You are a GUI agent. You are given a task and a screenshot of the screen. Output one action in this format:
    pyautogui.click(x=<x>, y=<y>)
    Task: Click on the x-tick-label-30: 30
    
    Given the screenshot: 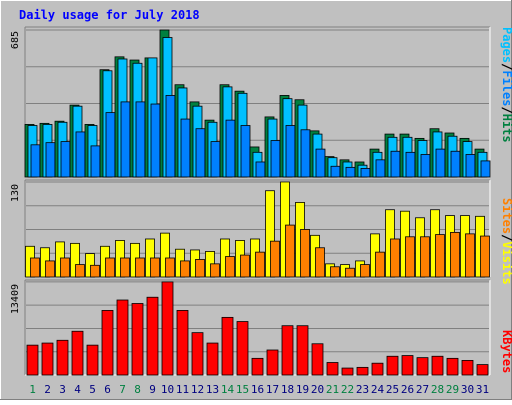 What is the action you would take?
    pyautogui.click(x=467, y=389)
    